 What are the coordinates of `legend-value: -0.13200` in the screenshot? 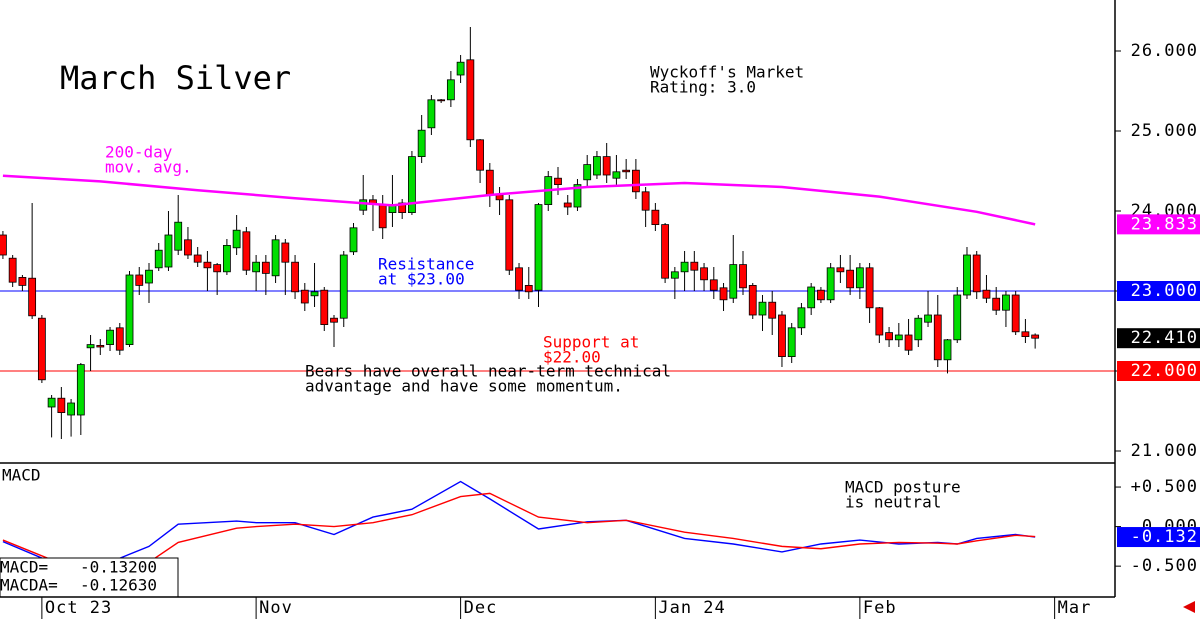 It's located at (118, 567).